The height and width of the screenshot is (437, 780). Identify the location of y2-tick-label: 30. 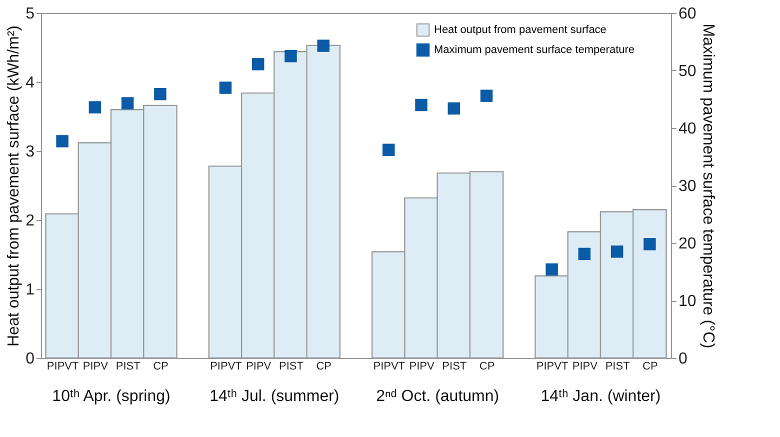
(687, 186).